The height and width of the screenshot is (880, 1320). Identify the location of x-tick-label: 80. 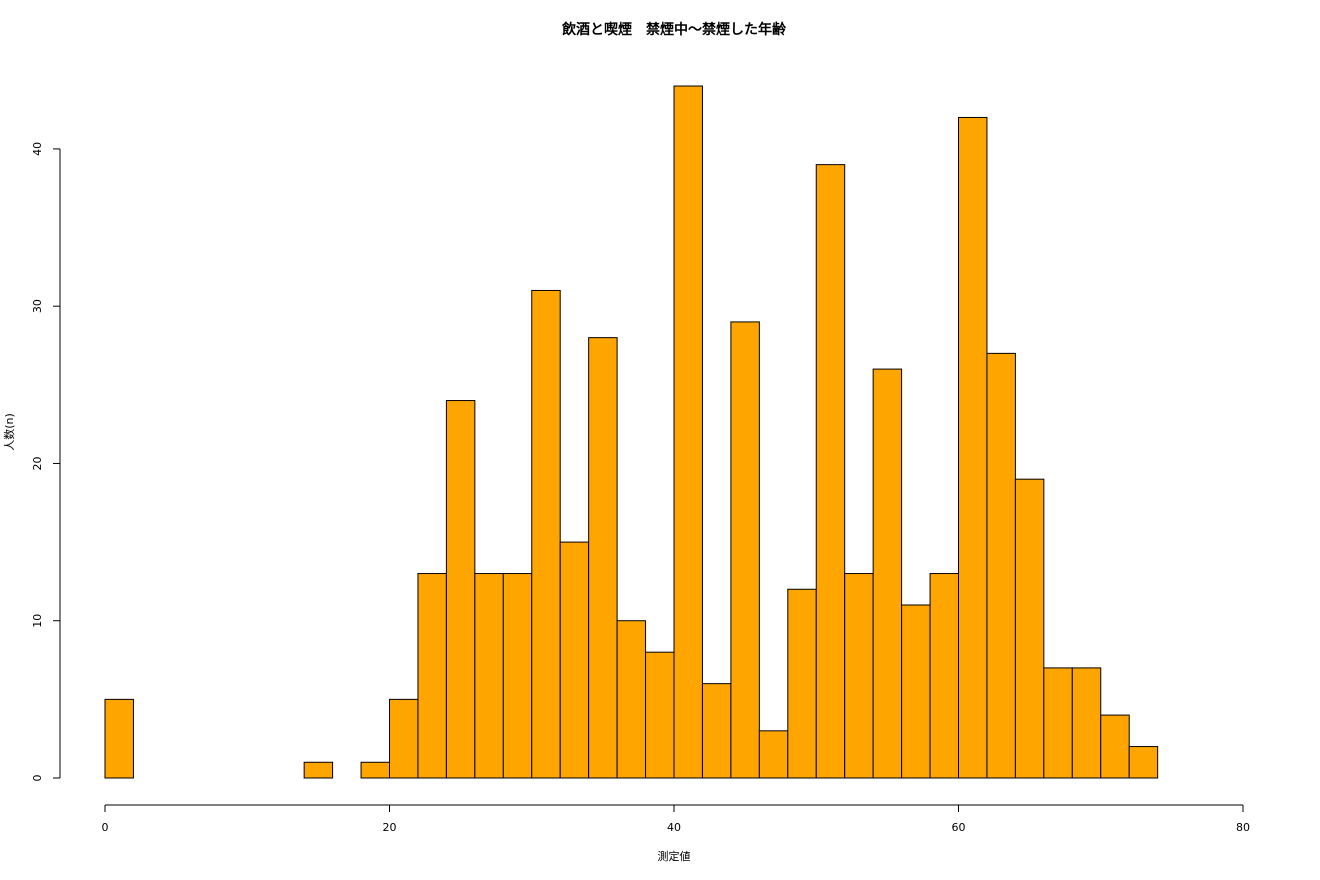
(1243, 827).